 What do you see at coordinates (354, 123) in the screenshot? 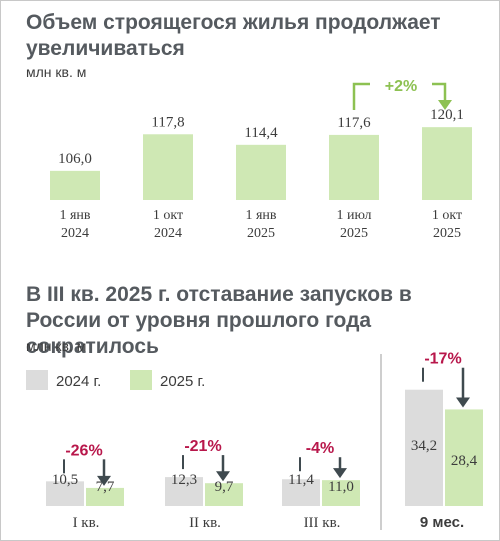
I see `chart1-value-label: 117,6` at bounding box center [354, 123].